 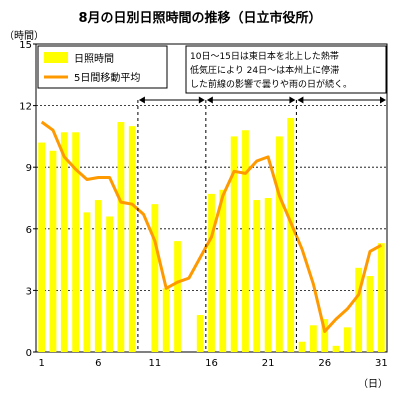 What do you see at coordinates (27, 199) in the screenshot?
I see `ytick-layer: 0 3 6 9 12 15` at bounding box center [27, 199].